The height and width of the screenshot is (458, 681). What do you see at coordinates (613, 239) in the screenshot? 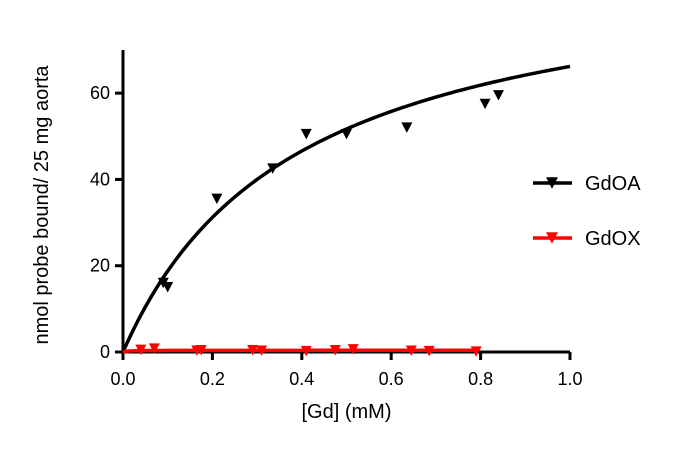
I see `legend-label: GdOX` at bounding box center [613, 239].